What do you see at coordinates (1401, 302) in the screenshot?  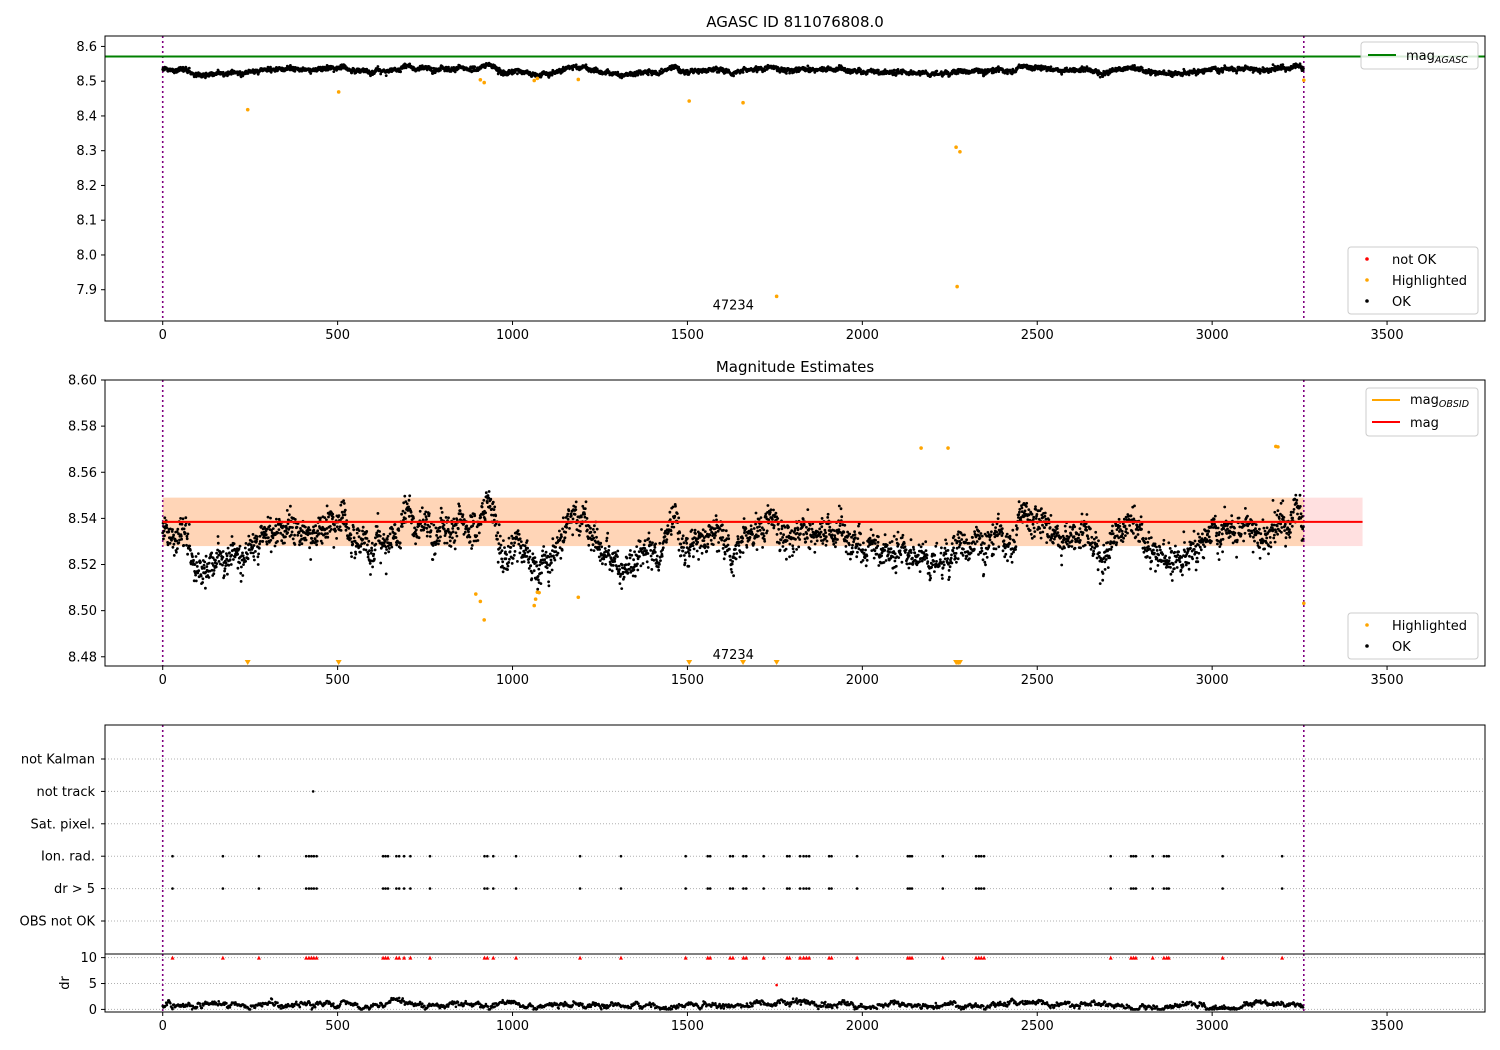 I see `legend-ok-label: OK` at bounding box center [1401, 302].